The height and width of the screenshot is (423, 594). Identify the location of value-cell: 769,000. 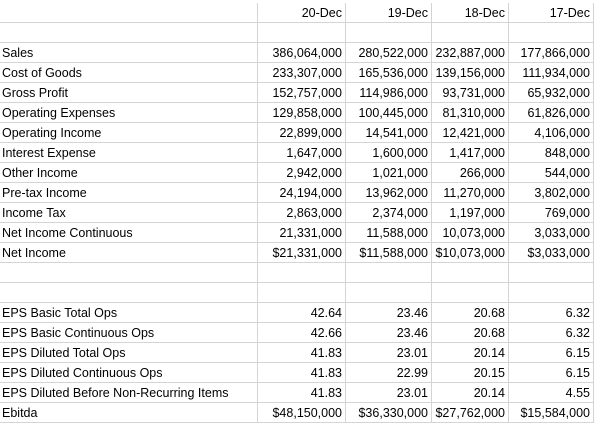
(551, 213).